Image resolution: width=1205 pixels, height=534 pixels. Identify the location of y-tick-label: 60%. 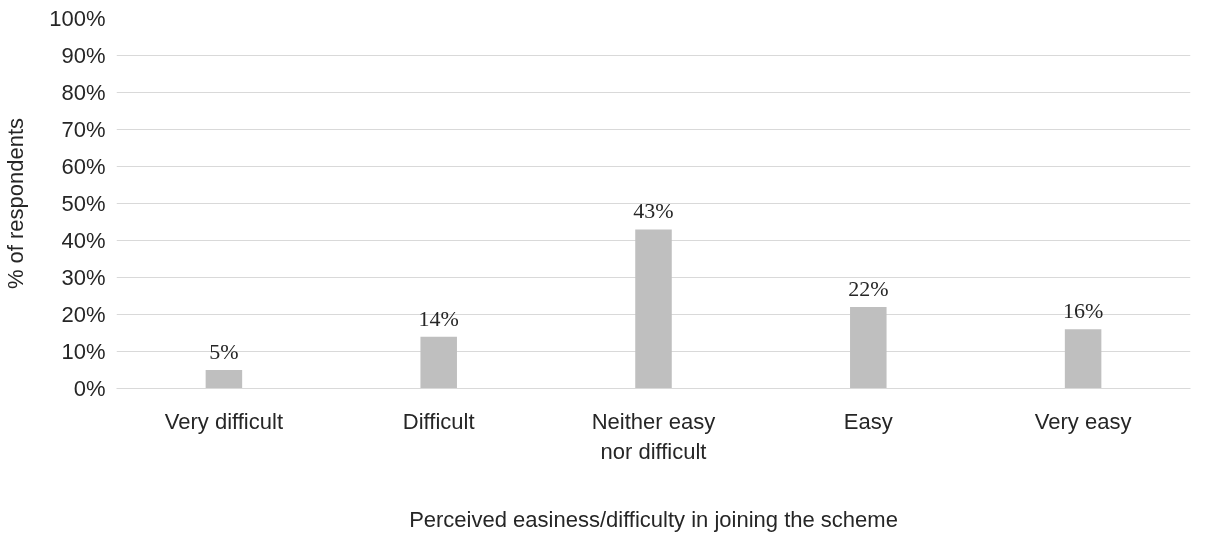
(83, 166).